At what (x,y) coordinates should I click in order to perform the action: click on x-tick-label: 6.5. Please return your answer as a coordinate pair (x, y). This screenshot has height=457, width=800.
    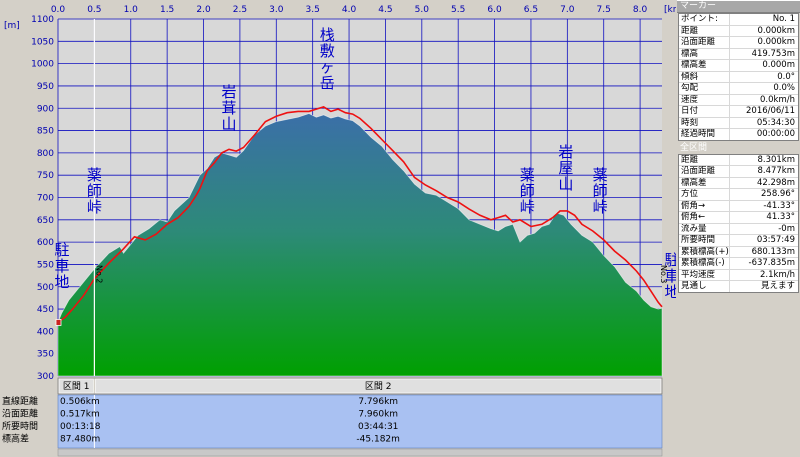
    Looking at the image, I should click on (531, 10).